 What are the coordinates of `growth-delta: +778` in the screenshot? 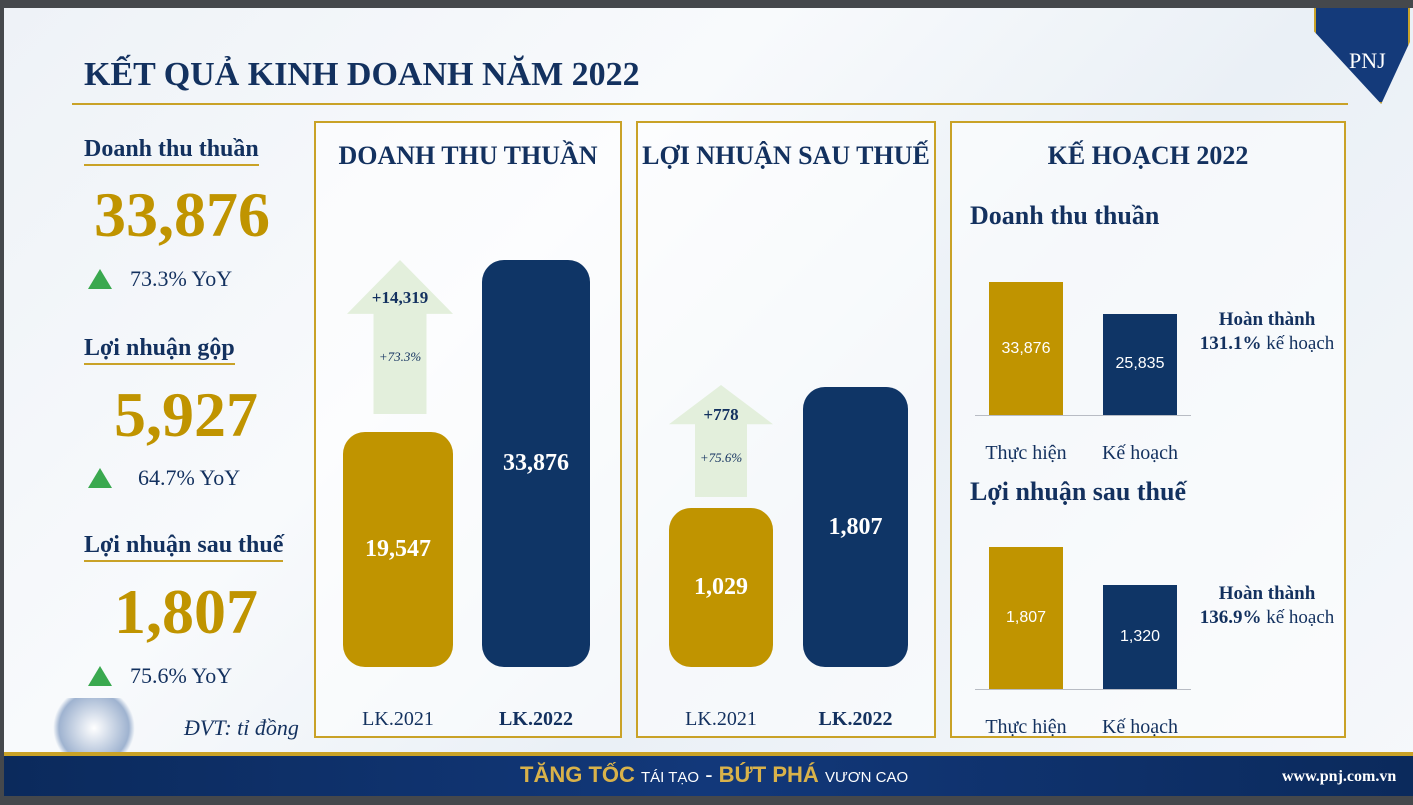 It's located at (721, 415).